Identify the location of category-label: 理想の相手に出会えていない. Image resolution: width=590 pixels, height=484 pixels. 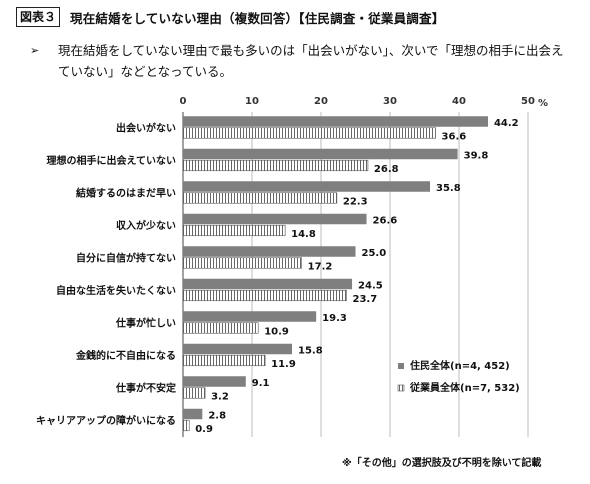
(112, 160).